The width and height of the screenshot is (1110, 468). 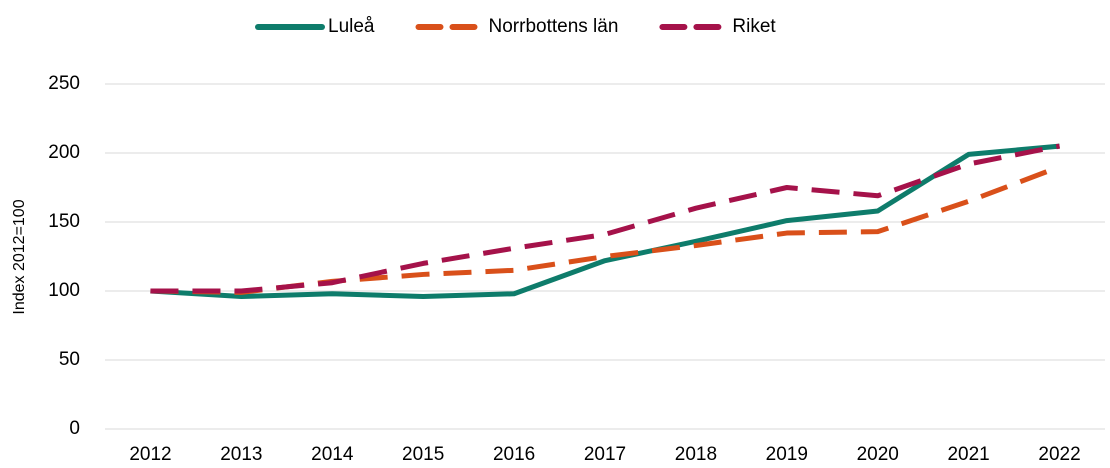 What do you see at coordinates (64, 290) in the screenshot?
I see `y-tick-label: 100` at bounding box center [64, 290].